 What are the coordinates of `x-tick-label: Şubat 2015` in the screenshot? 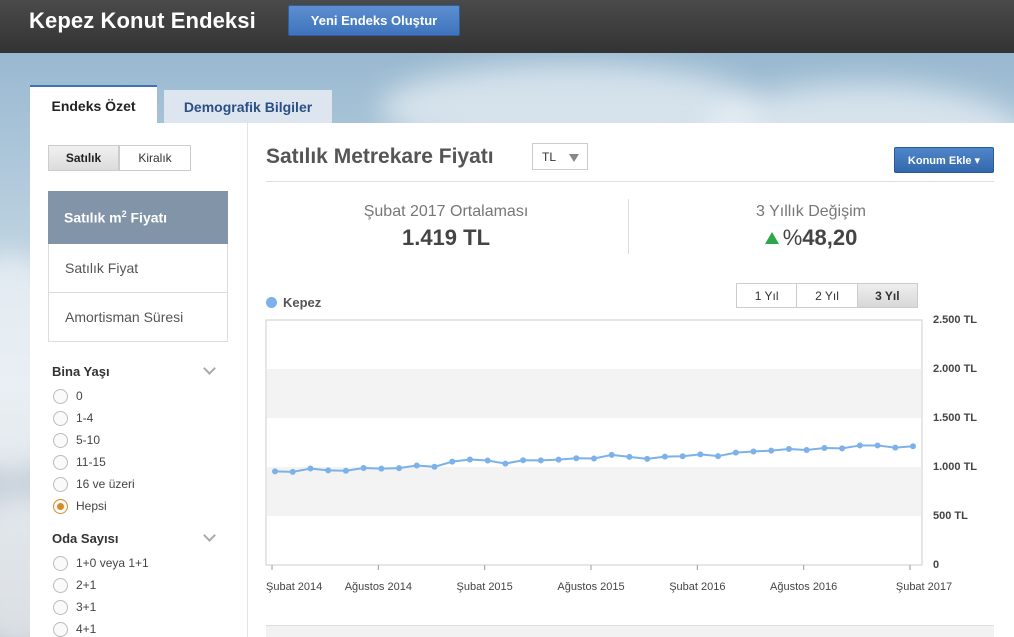 It's located at (485, 587).